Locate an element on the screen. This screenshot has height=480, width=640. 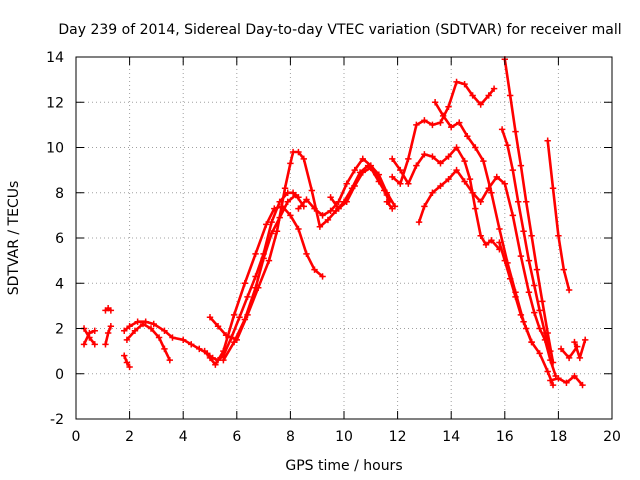
x-tick-label: 2 is located at coordinates (129, 437).